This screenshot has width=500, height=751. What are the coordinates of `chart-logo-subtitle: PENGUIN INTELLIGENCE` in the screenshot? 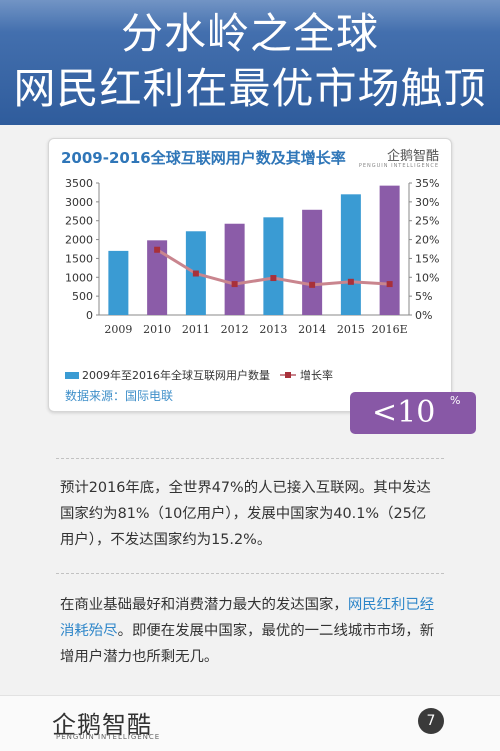 It's located at (398, 166).